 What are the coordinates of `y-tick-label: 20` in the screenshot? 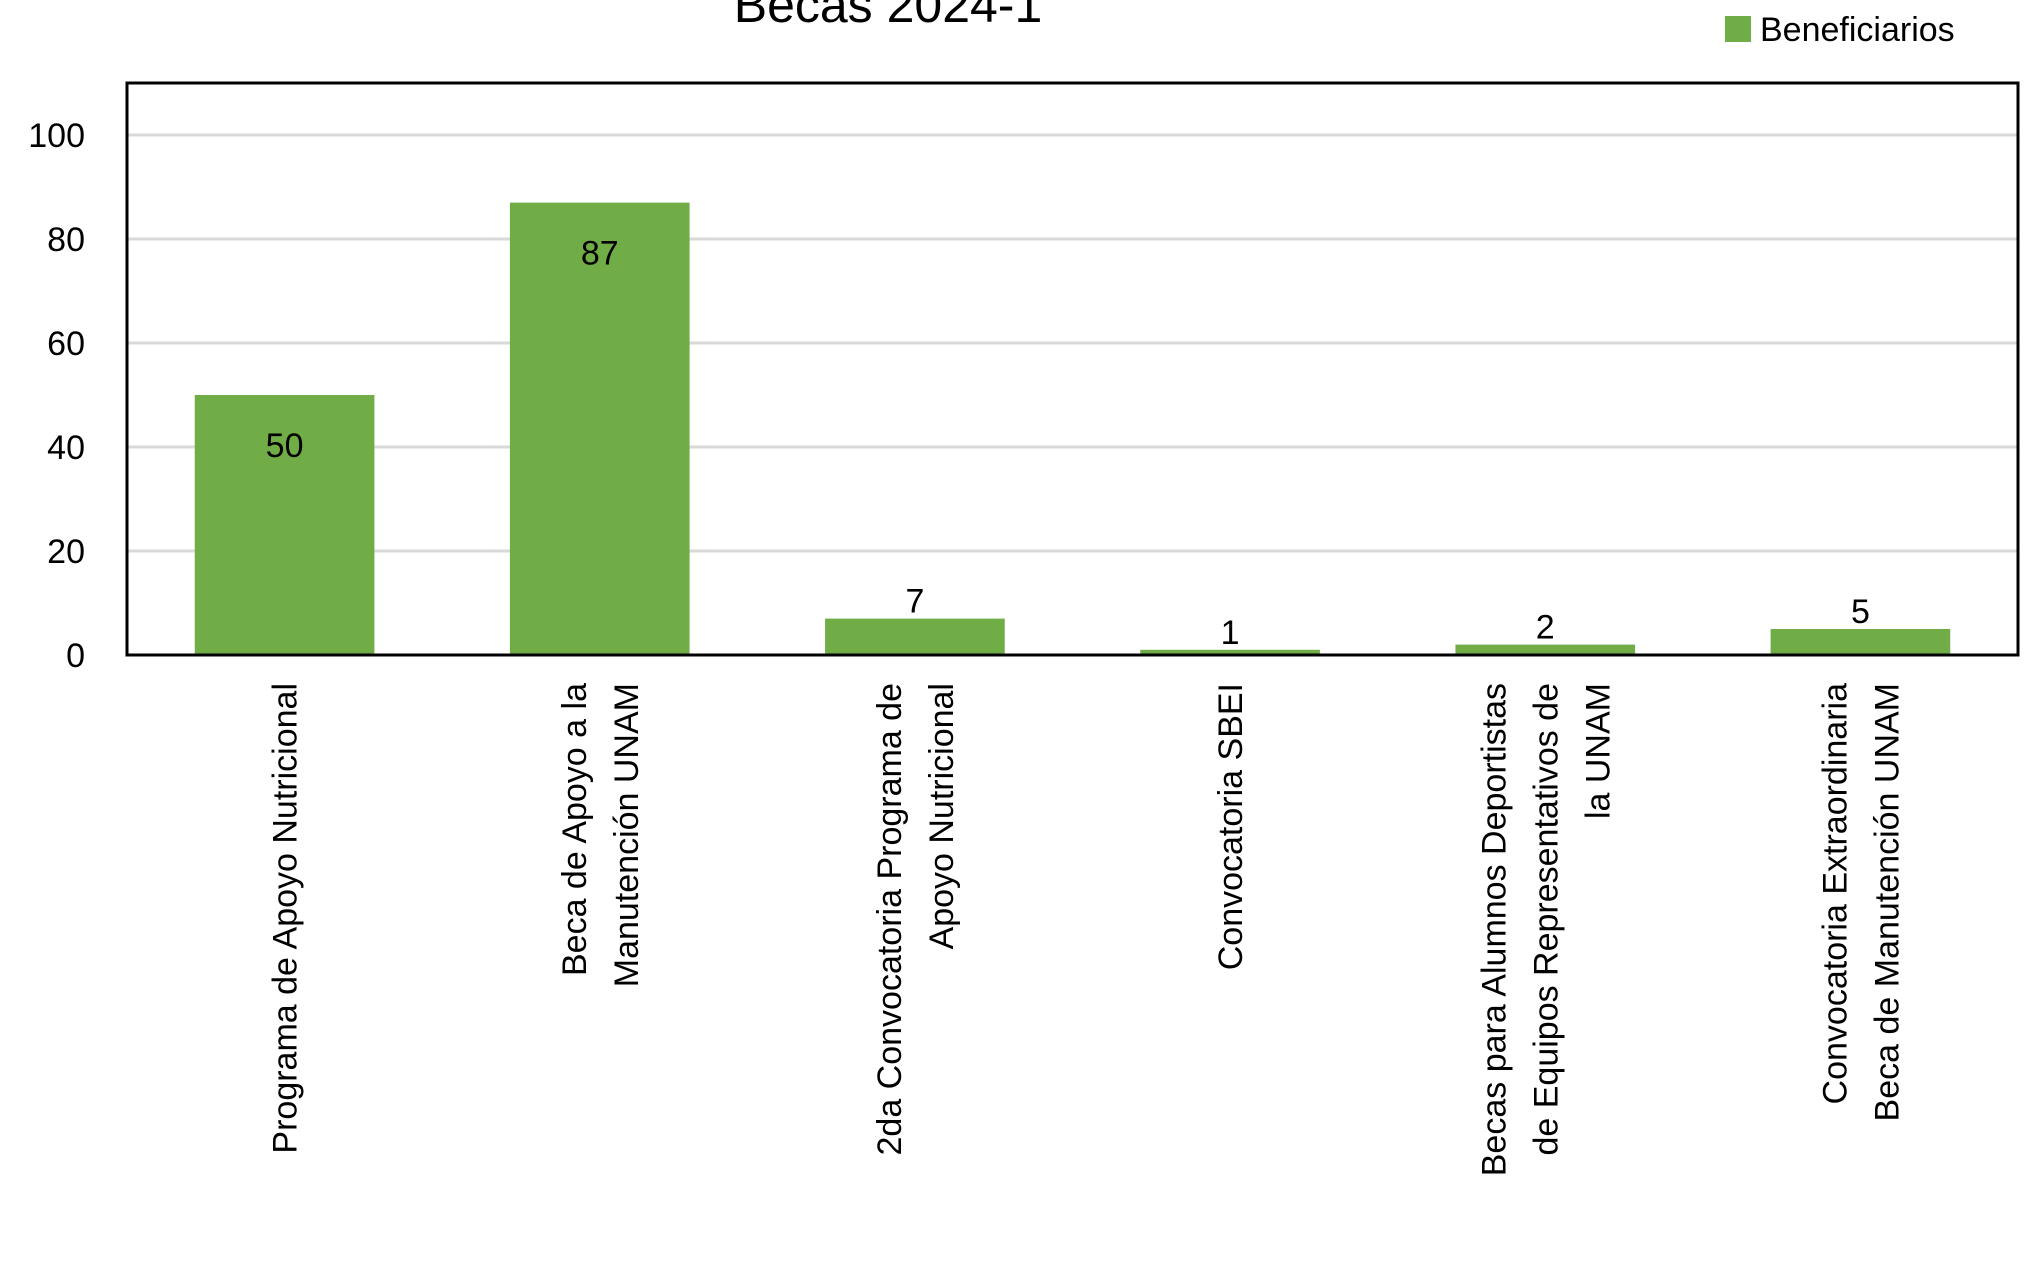 It's located at (66, 552).